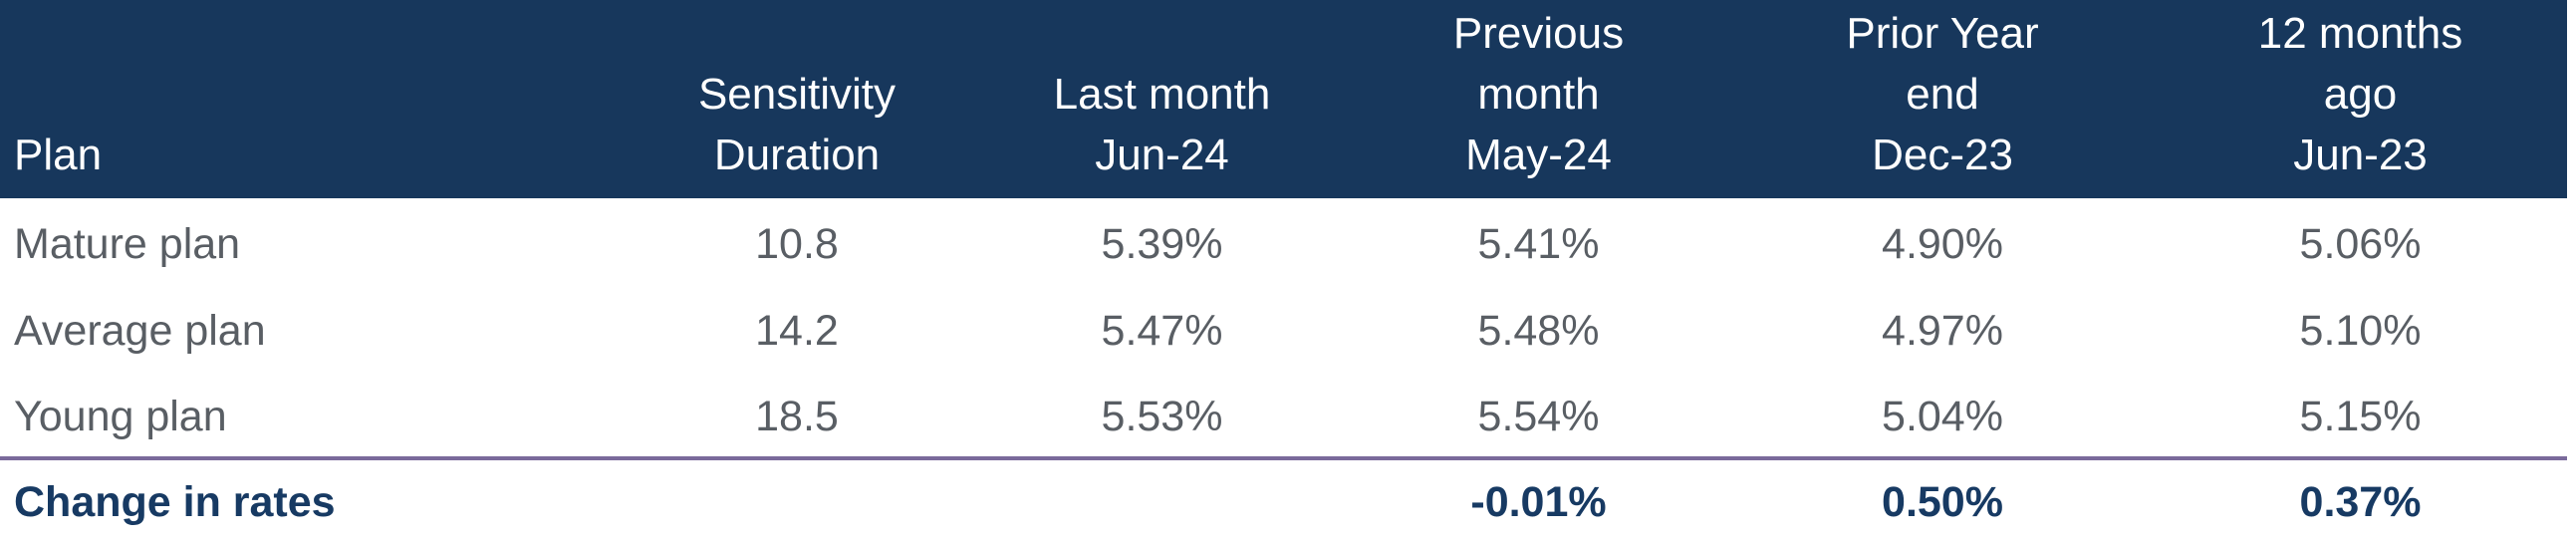  Describe the element at coordinates (2360, 244) in the screenshot. I see `cell-12-months-ago: 5.06%` at that location.